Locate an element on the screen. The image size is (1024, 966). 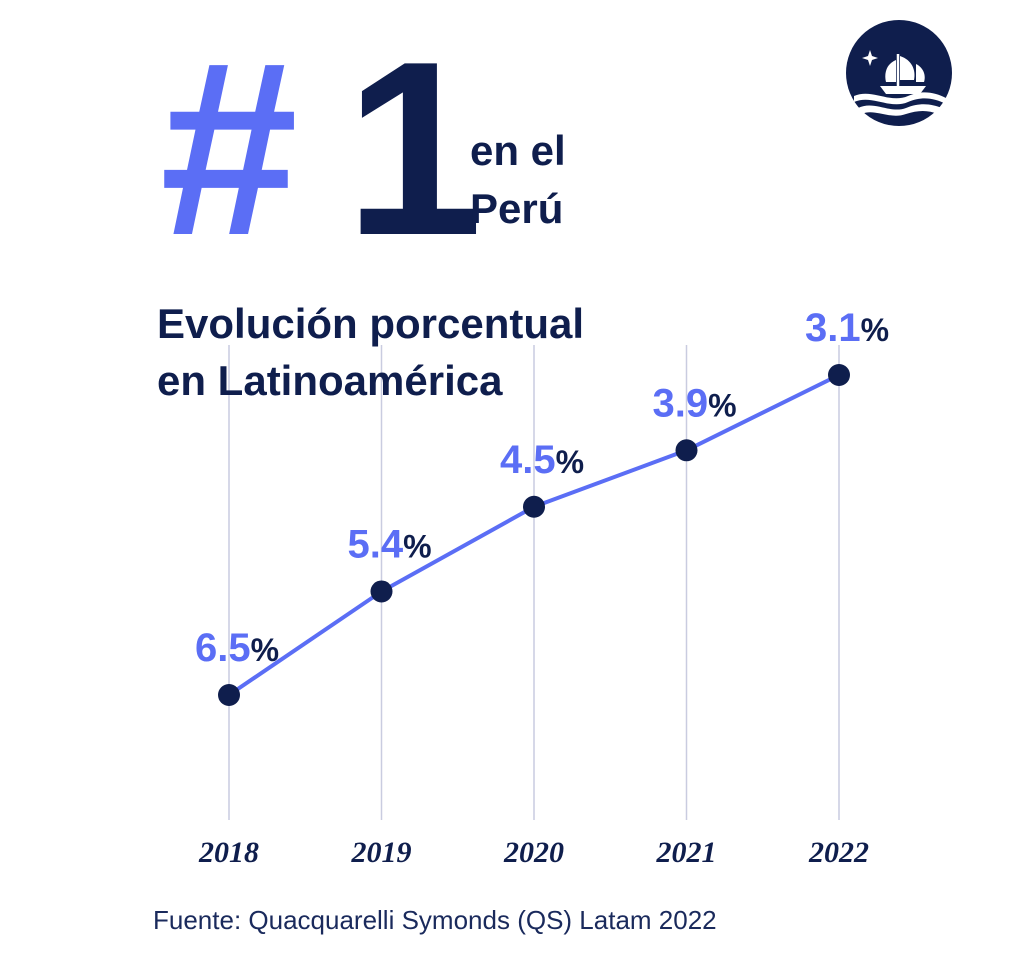
ship-logo-icon is located at coordinates (899, 73).